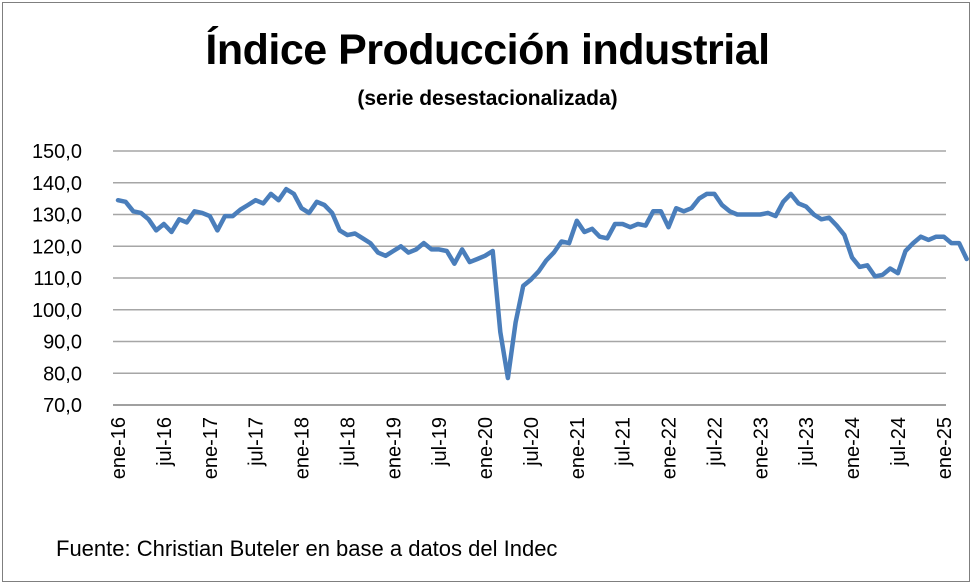  Describe the element at coordinates (119, 448) in the screenshot. I see `x-tick-label: ene-16` at that location.